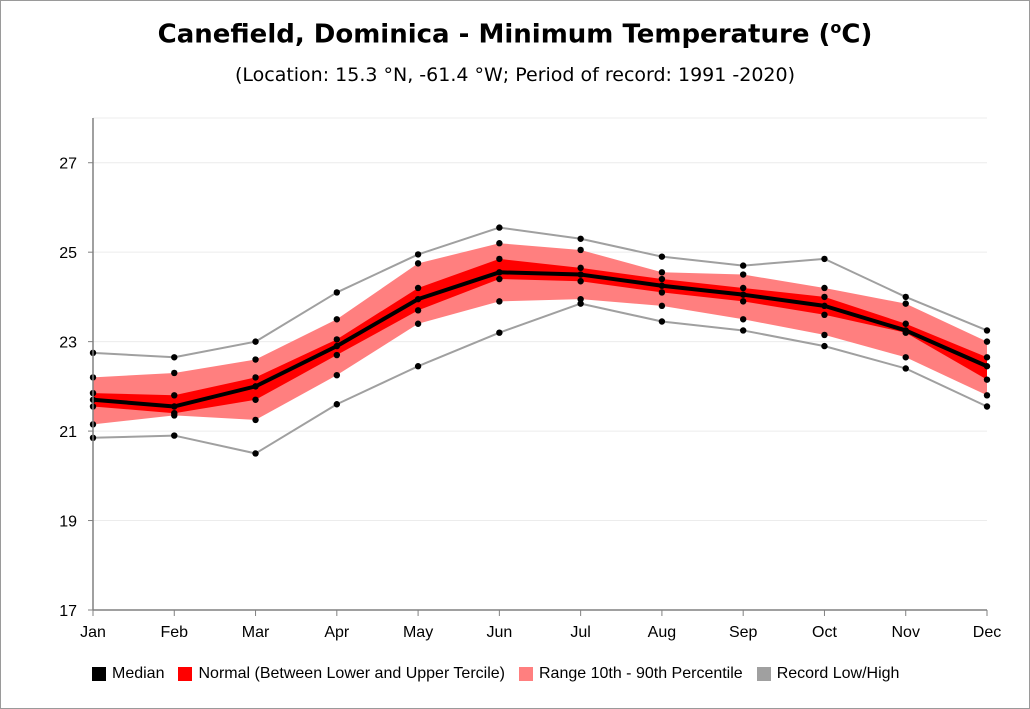 Image resolution: width=1030 pixels, height=709 pixels. What do you see at coordinates (987, 632) in the screenshot?
I see `x-tick-label: Dec` at bounding box center [987, 632].